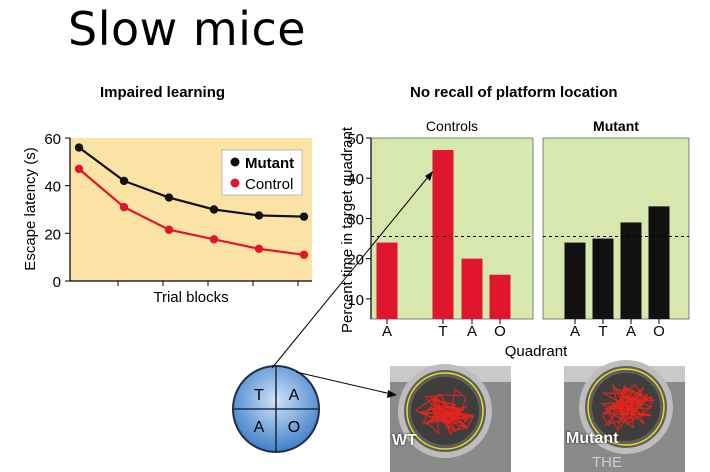 The height and width of the screenshot is (472, 710). What do you see at coordinates (52, 139) in the screenshot?
I see `line-y-tick-label: 60` at bounding box center [52, 139].